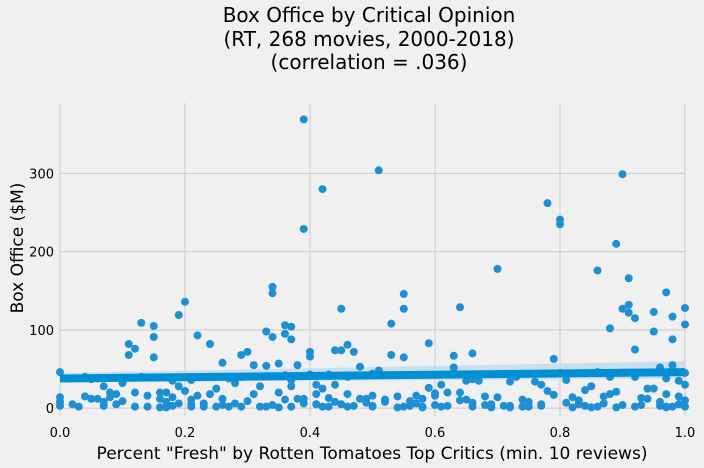 The width and height of the screenshot is (704, 468). I want to click on y-tick-label: 100, so click(41, 331).